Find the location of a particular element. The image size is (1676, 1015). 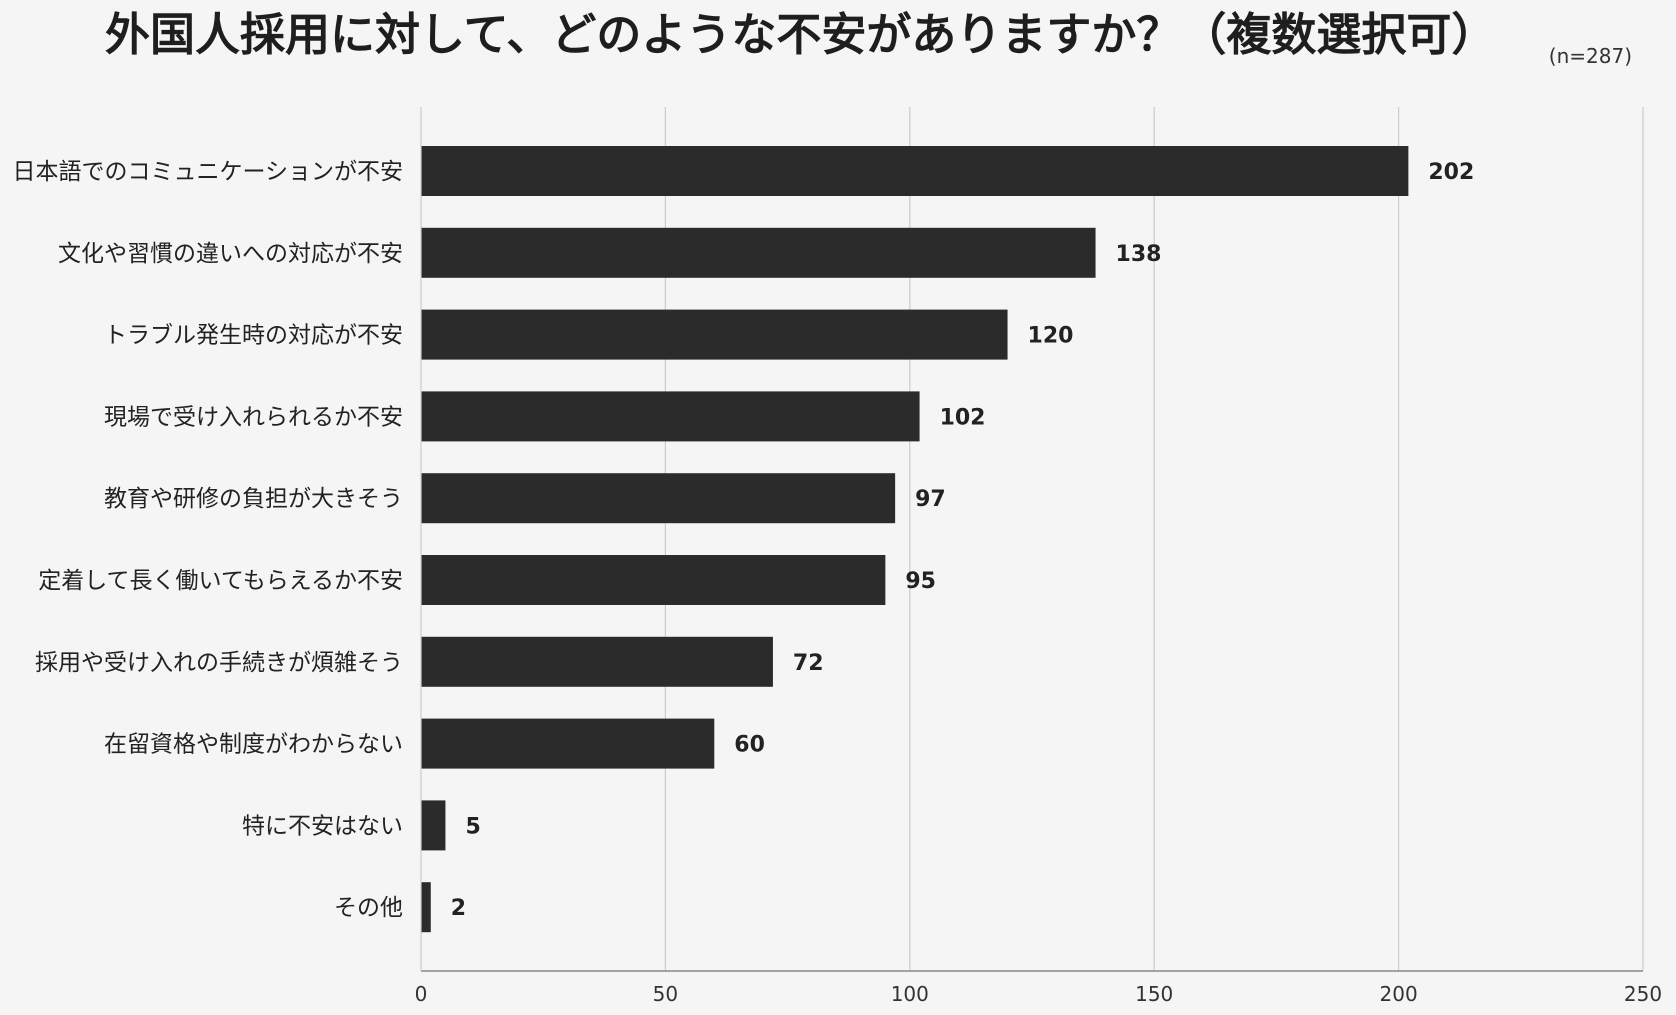

data-label: 95 is located at coordinates (920, 581).